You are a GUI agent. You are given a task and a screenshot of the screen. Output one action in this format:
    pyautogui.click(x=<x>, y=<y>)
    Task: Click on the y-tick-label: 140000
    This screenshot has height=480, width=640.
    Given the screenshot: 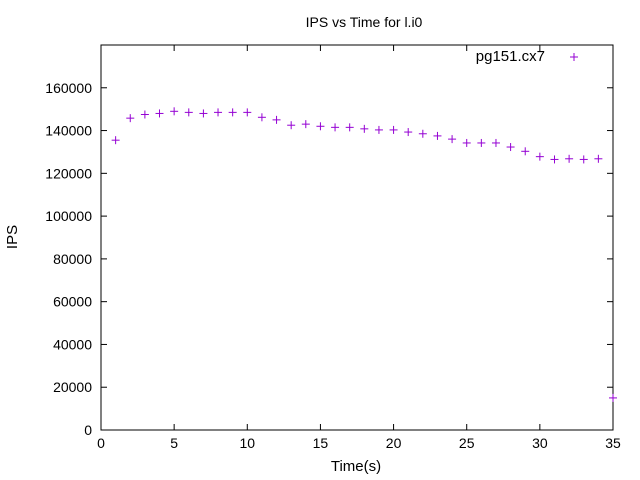 What is the action you would take?
    pyautogui.click(x=68, y=131)
    